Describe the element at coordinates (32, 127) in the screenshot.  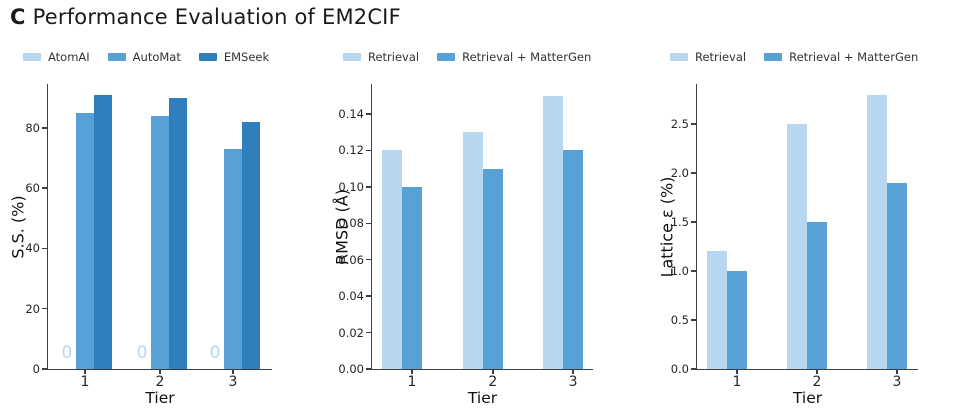
I see `y-tick-label: 80` at that location.